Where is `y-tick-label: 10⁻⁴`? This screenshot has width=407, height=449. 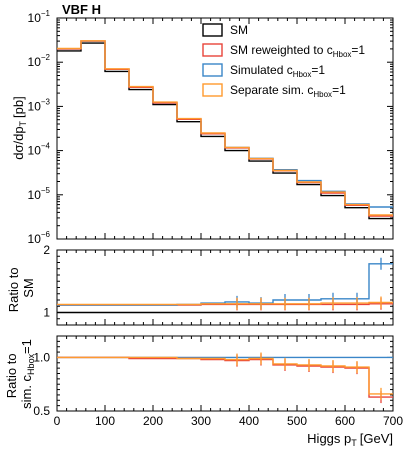 y-tick-label: 10⁻⁴ is located at coordinates (39, 150).